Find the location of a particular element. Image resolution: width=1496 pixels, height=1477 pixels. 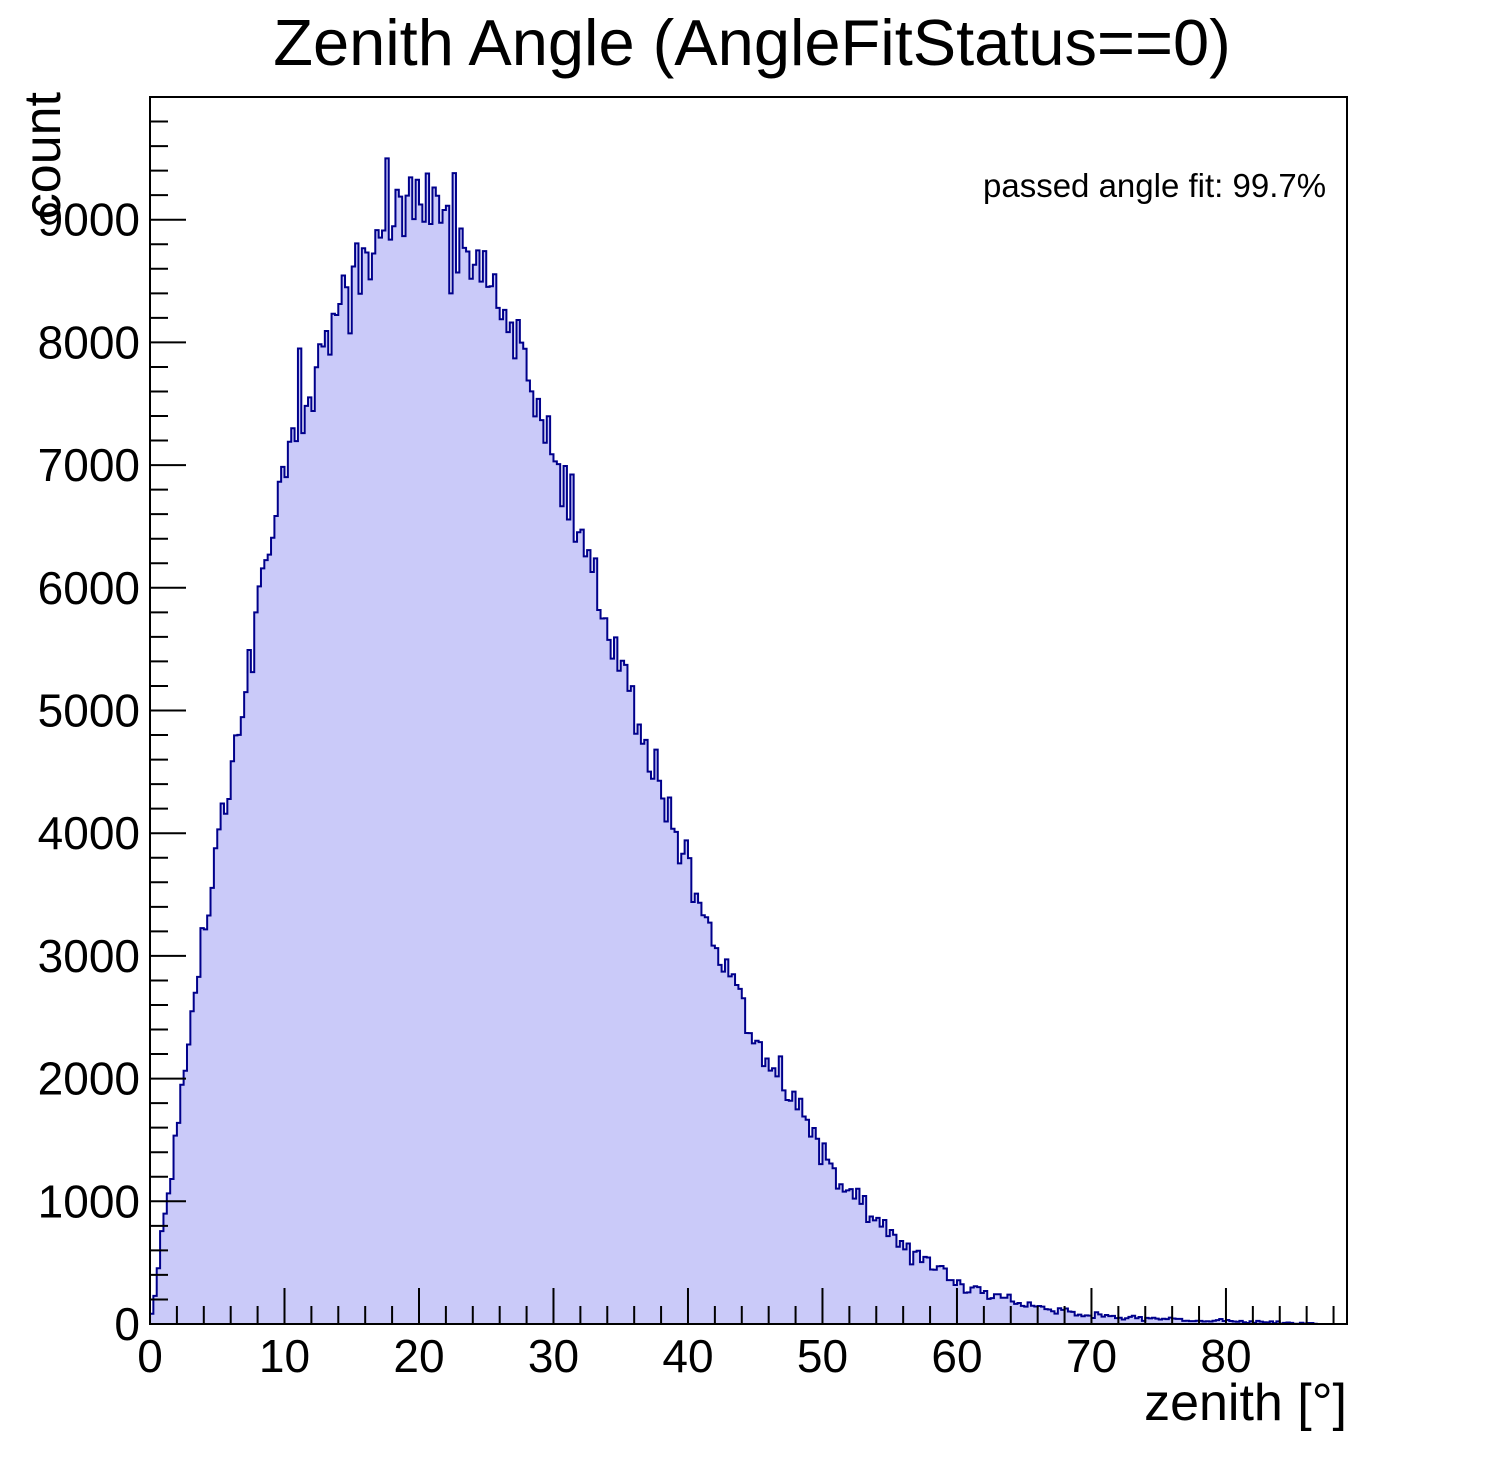

y-tick-label: 9000 is located at coordinates (89, 220).